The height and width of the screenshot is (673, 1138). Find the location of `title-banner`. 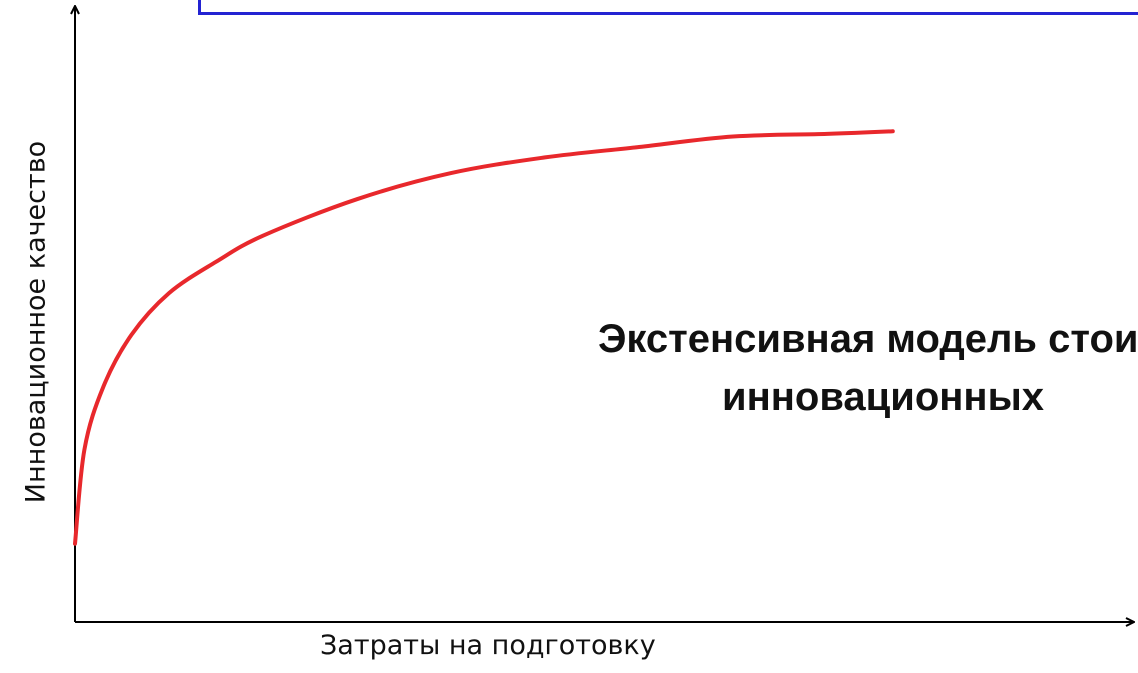

title-banner is located at coordinates (668, 7).